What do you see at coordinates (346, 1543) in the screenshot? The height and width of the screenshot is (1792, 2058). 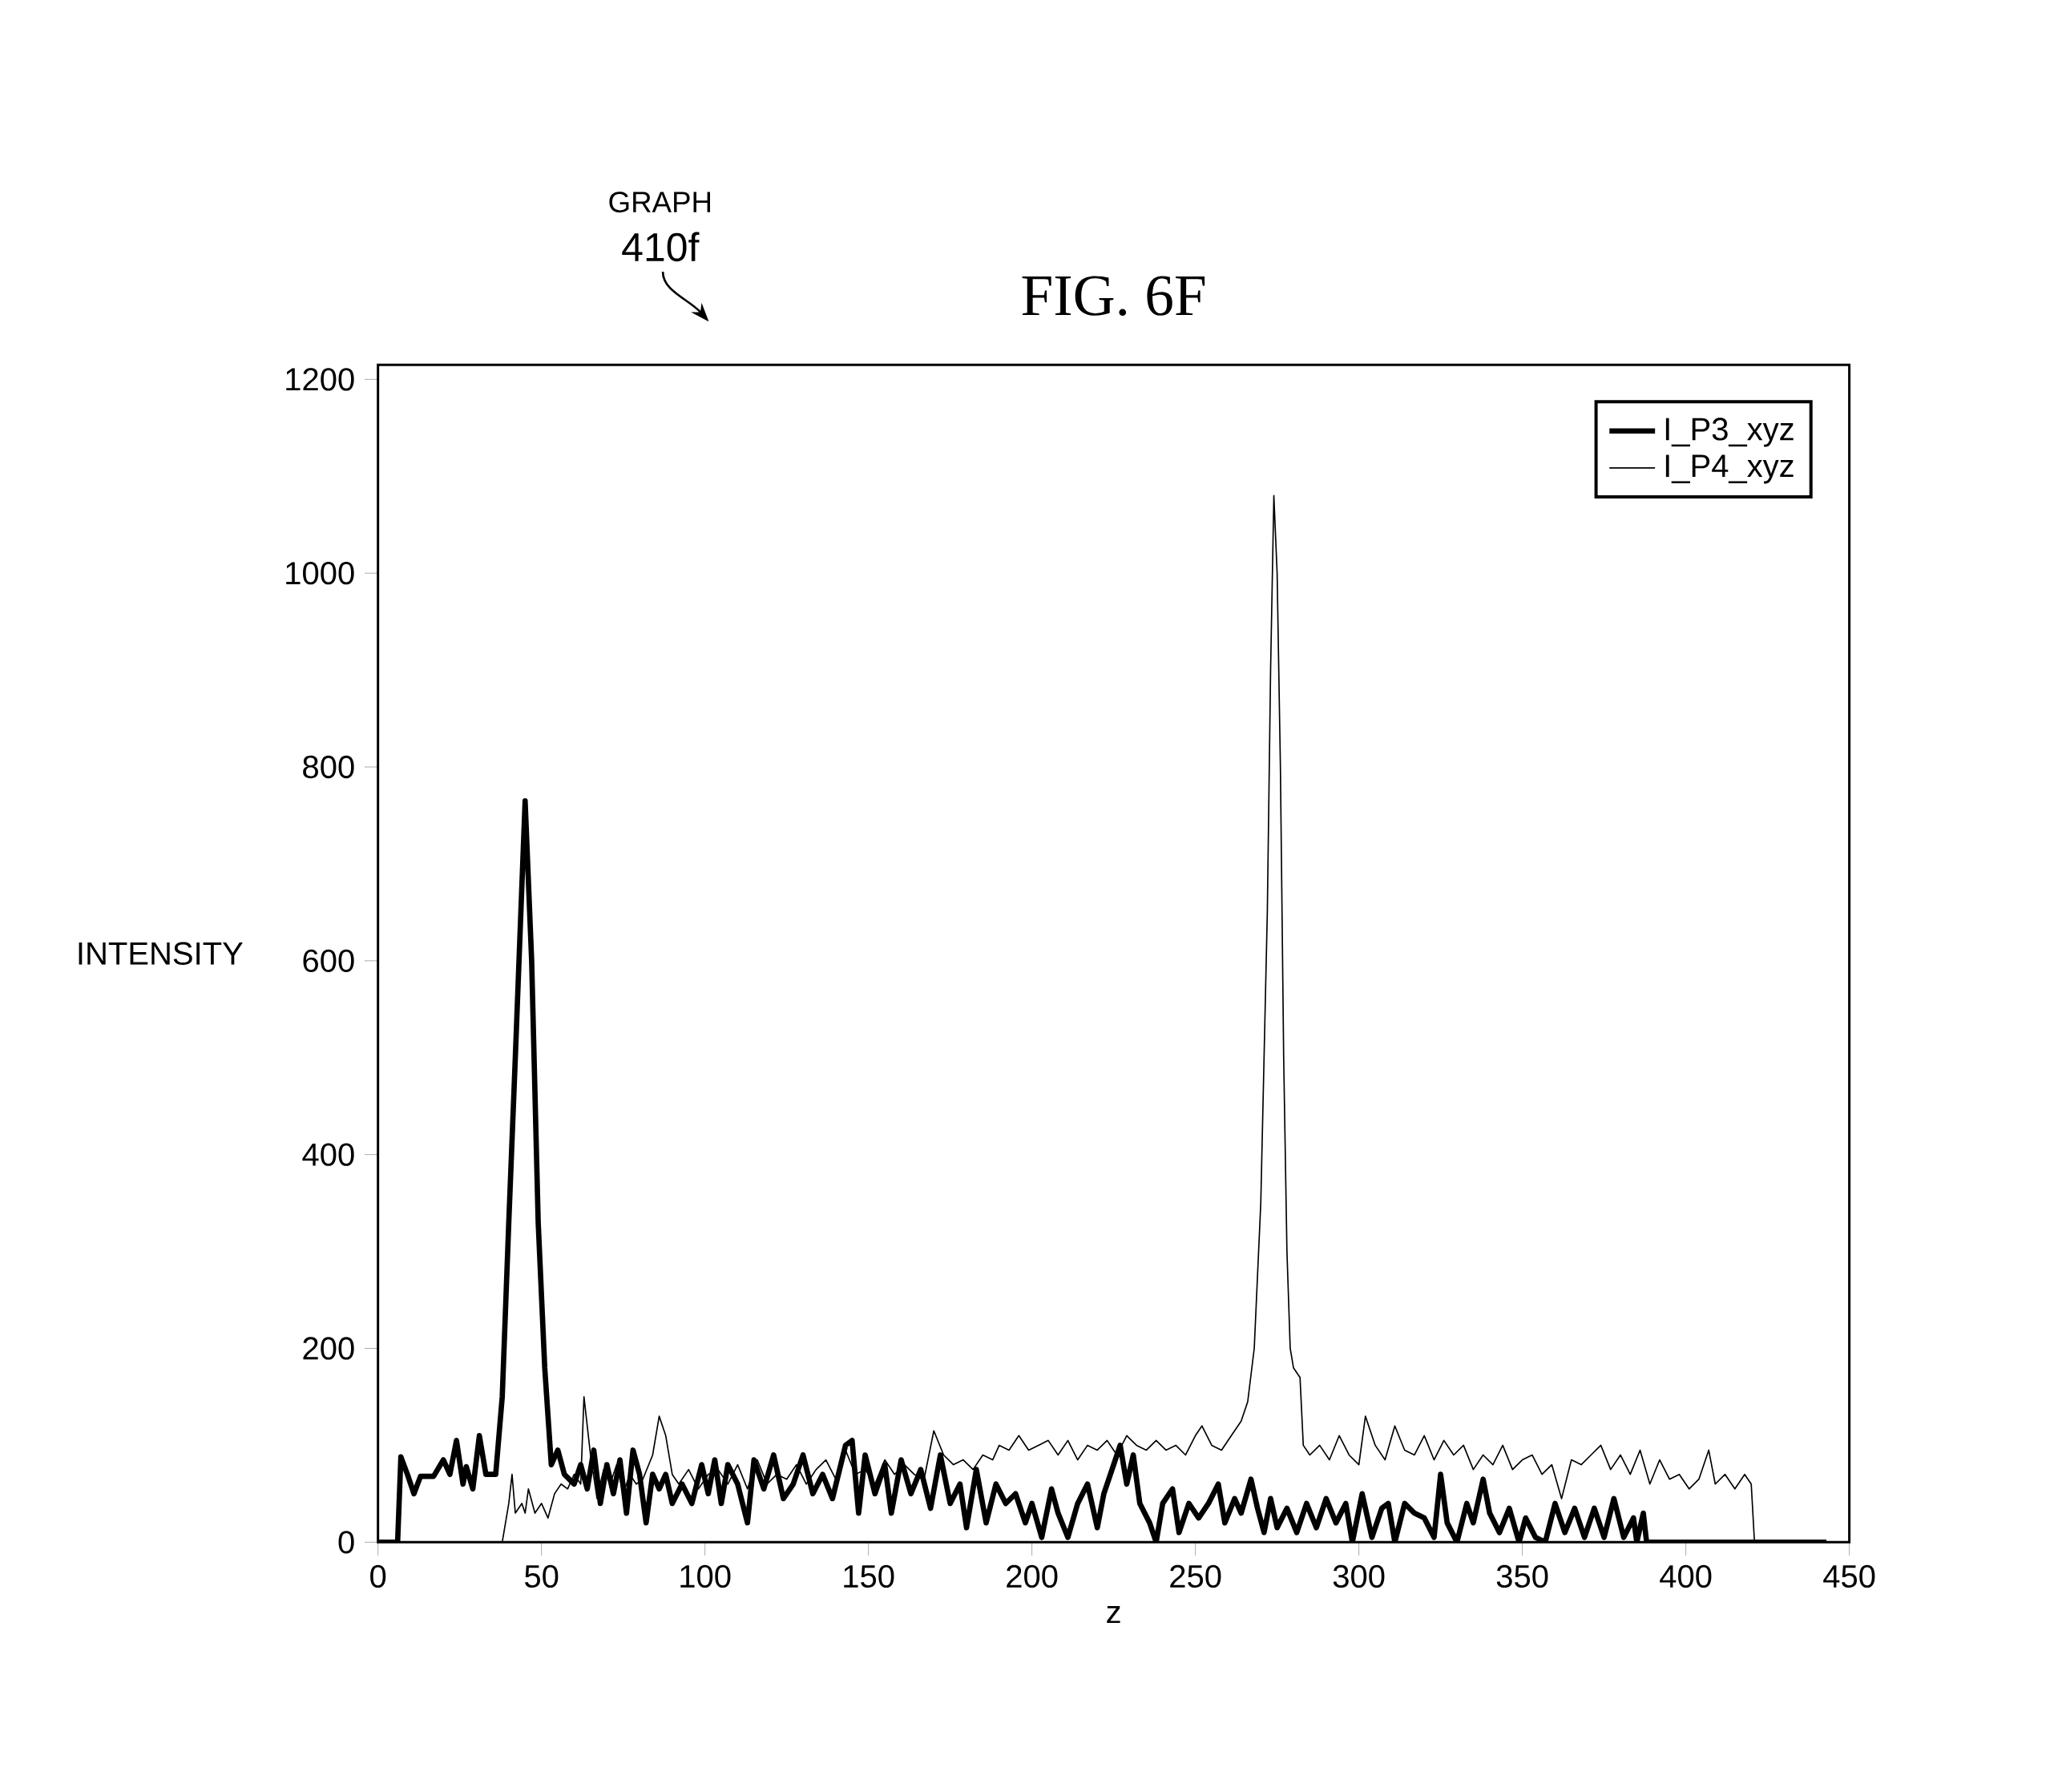 I see `y-tick-label: 0` at bounding box center [346, 1543].